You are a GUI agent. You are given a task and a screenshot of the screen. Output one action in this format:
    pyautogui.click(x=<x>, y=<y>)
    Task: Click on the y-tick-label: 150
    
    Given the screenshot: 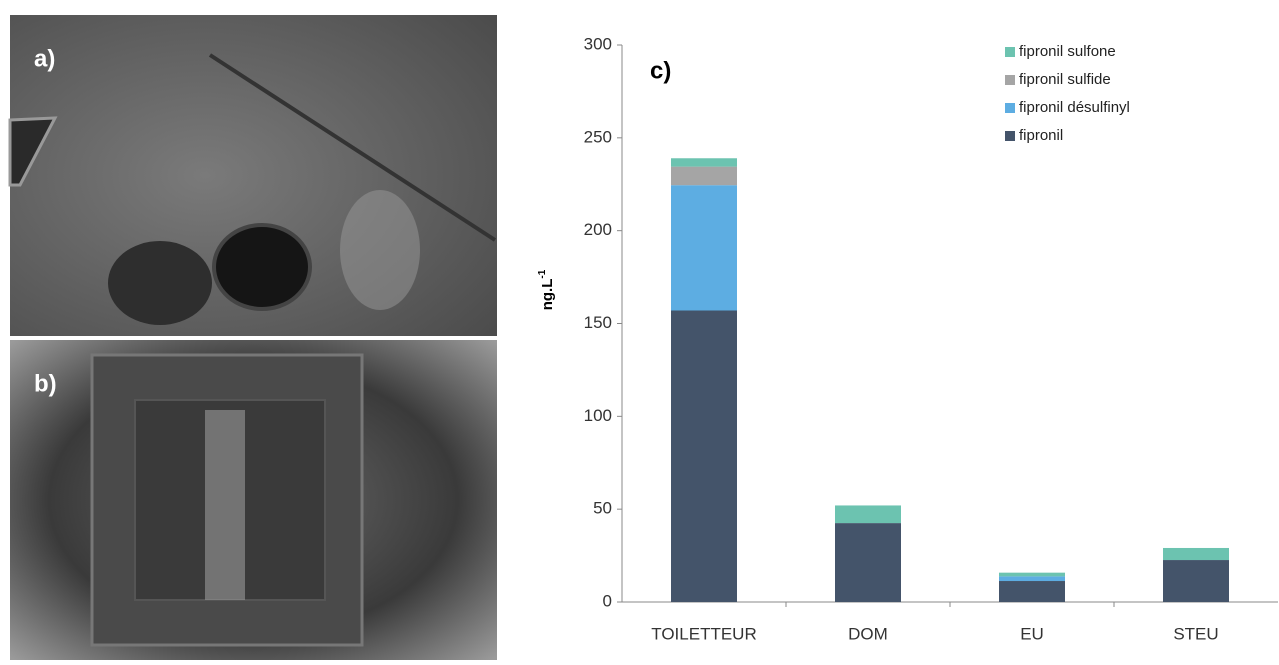 What is the action you would take?
    pyautogui.click(x=598, y=322)
    